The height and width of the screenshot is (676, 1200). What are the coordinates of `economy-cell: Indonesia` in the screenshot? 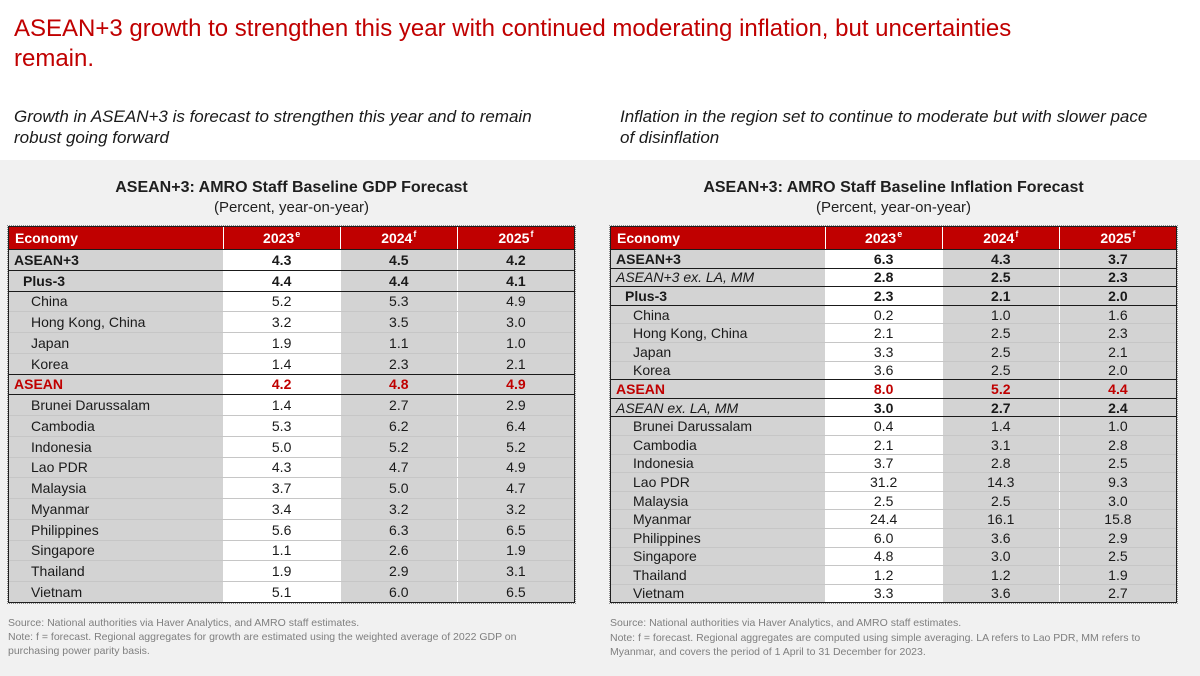 It's located at (718, 463).